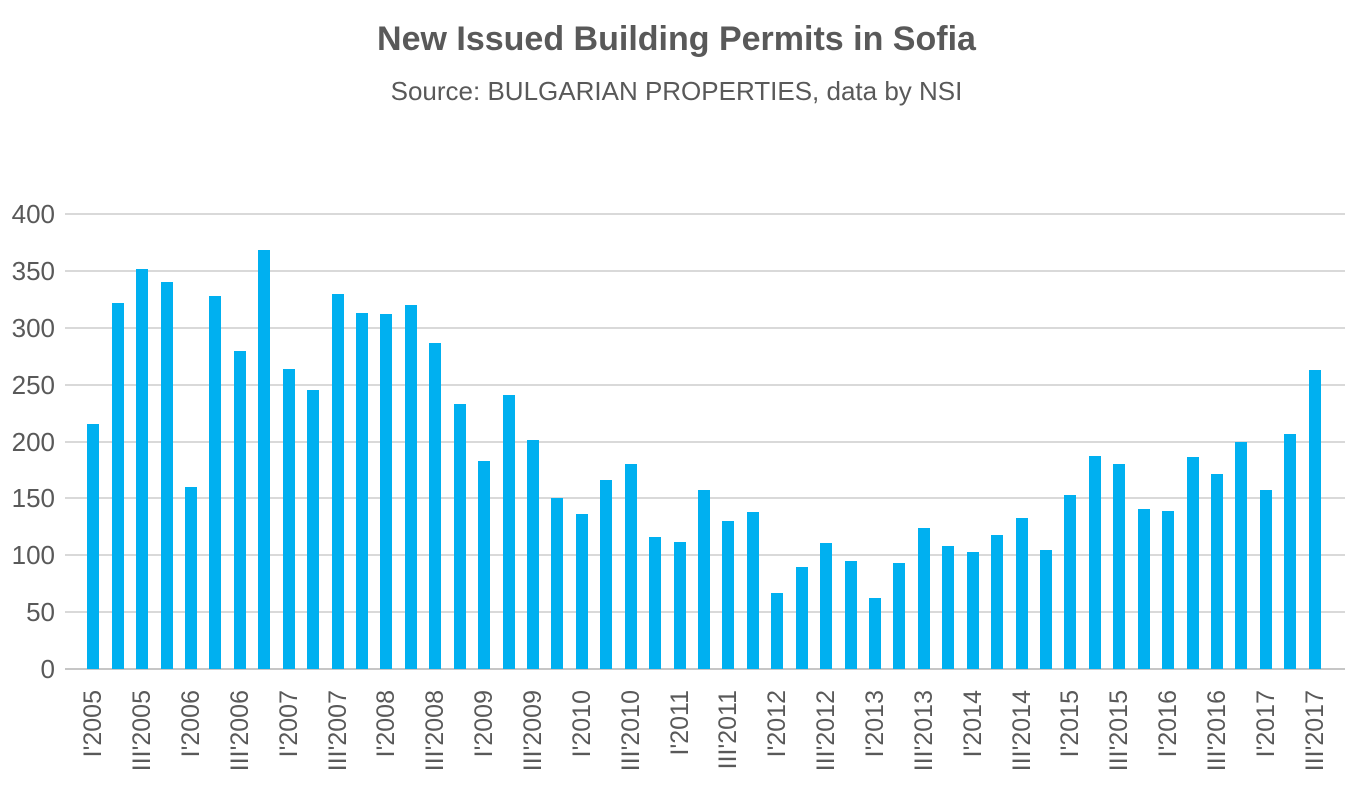 The width and height of the screenshot is (1353, 794). What do you see at coordinates (1314, 519) in the screenshot?
I see `bar-III'2017` at bounding box center [1314, 519].